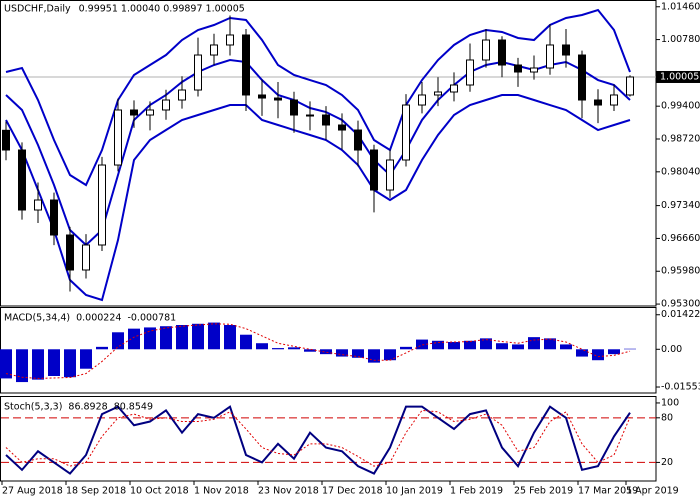 This screenshot has width=700, height=500. Describe the element at coordinates (671, 349) in the screenshot. I see `y-tick-label: 0.00` at that location.